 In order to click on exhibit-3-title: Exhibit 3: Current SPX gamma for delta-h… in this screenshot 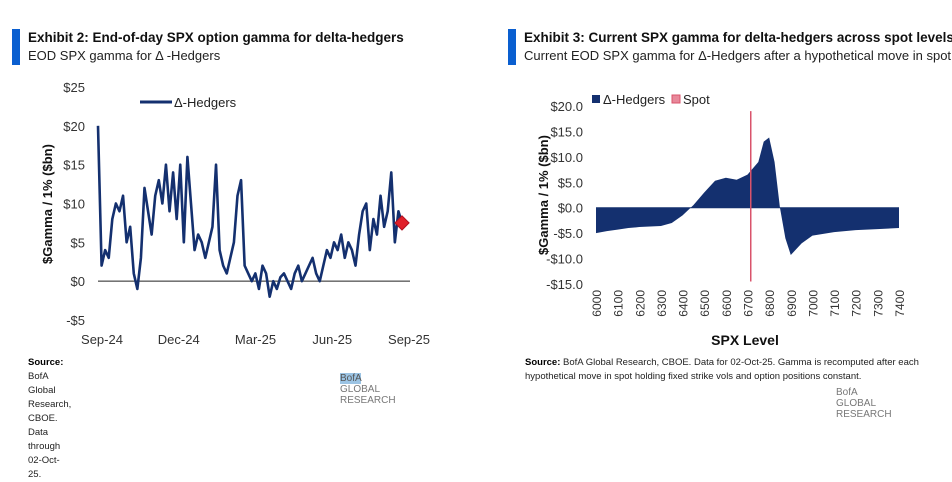, I will do `click(738, 37)`.